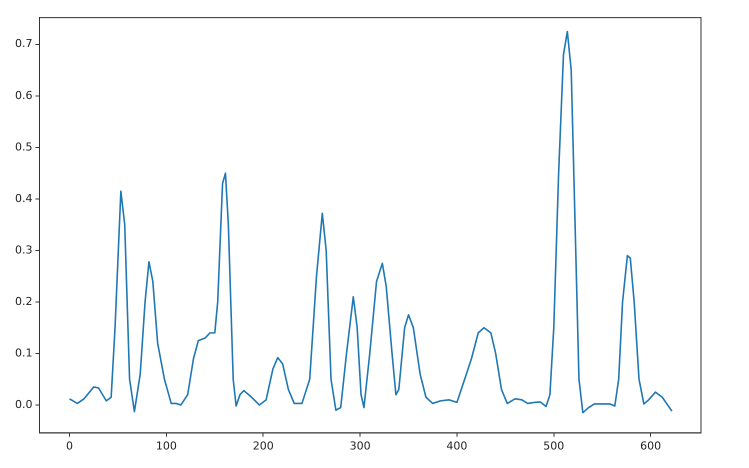 This screenshot has height=468, width=749. Describe the element at coordinates (553, 445) in the screenshot. I see `x-tick-label: 500` at that location.